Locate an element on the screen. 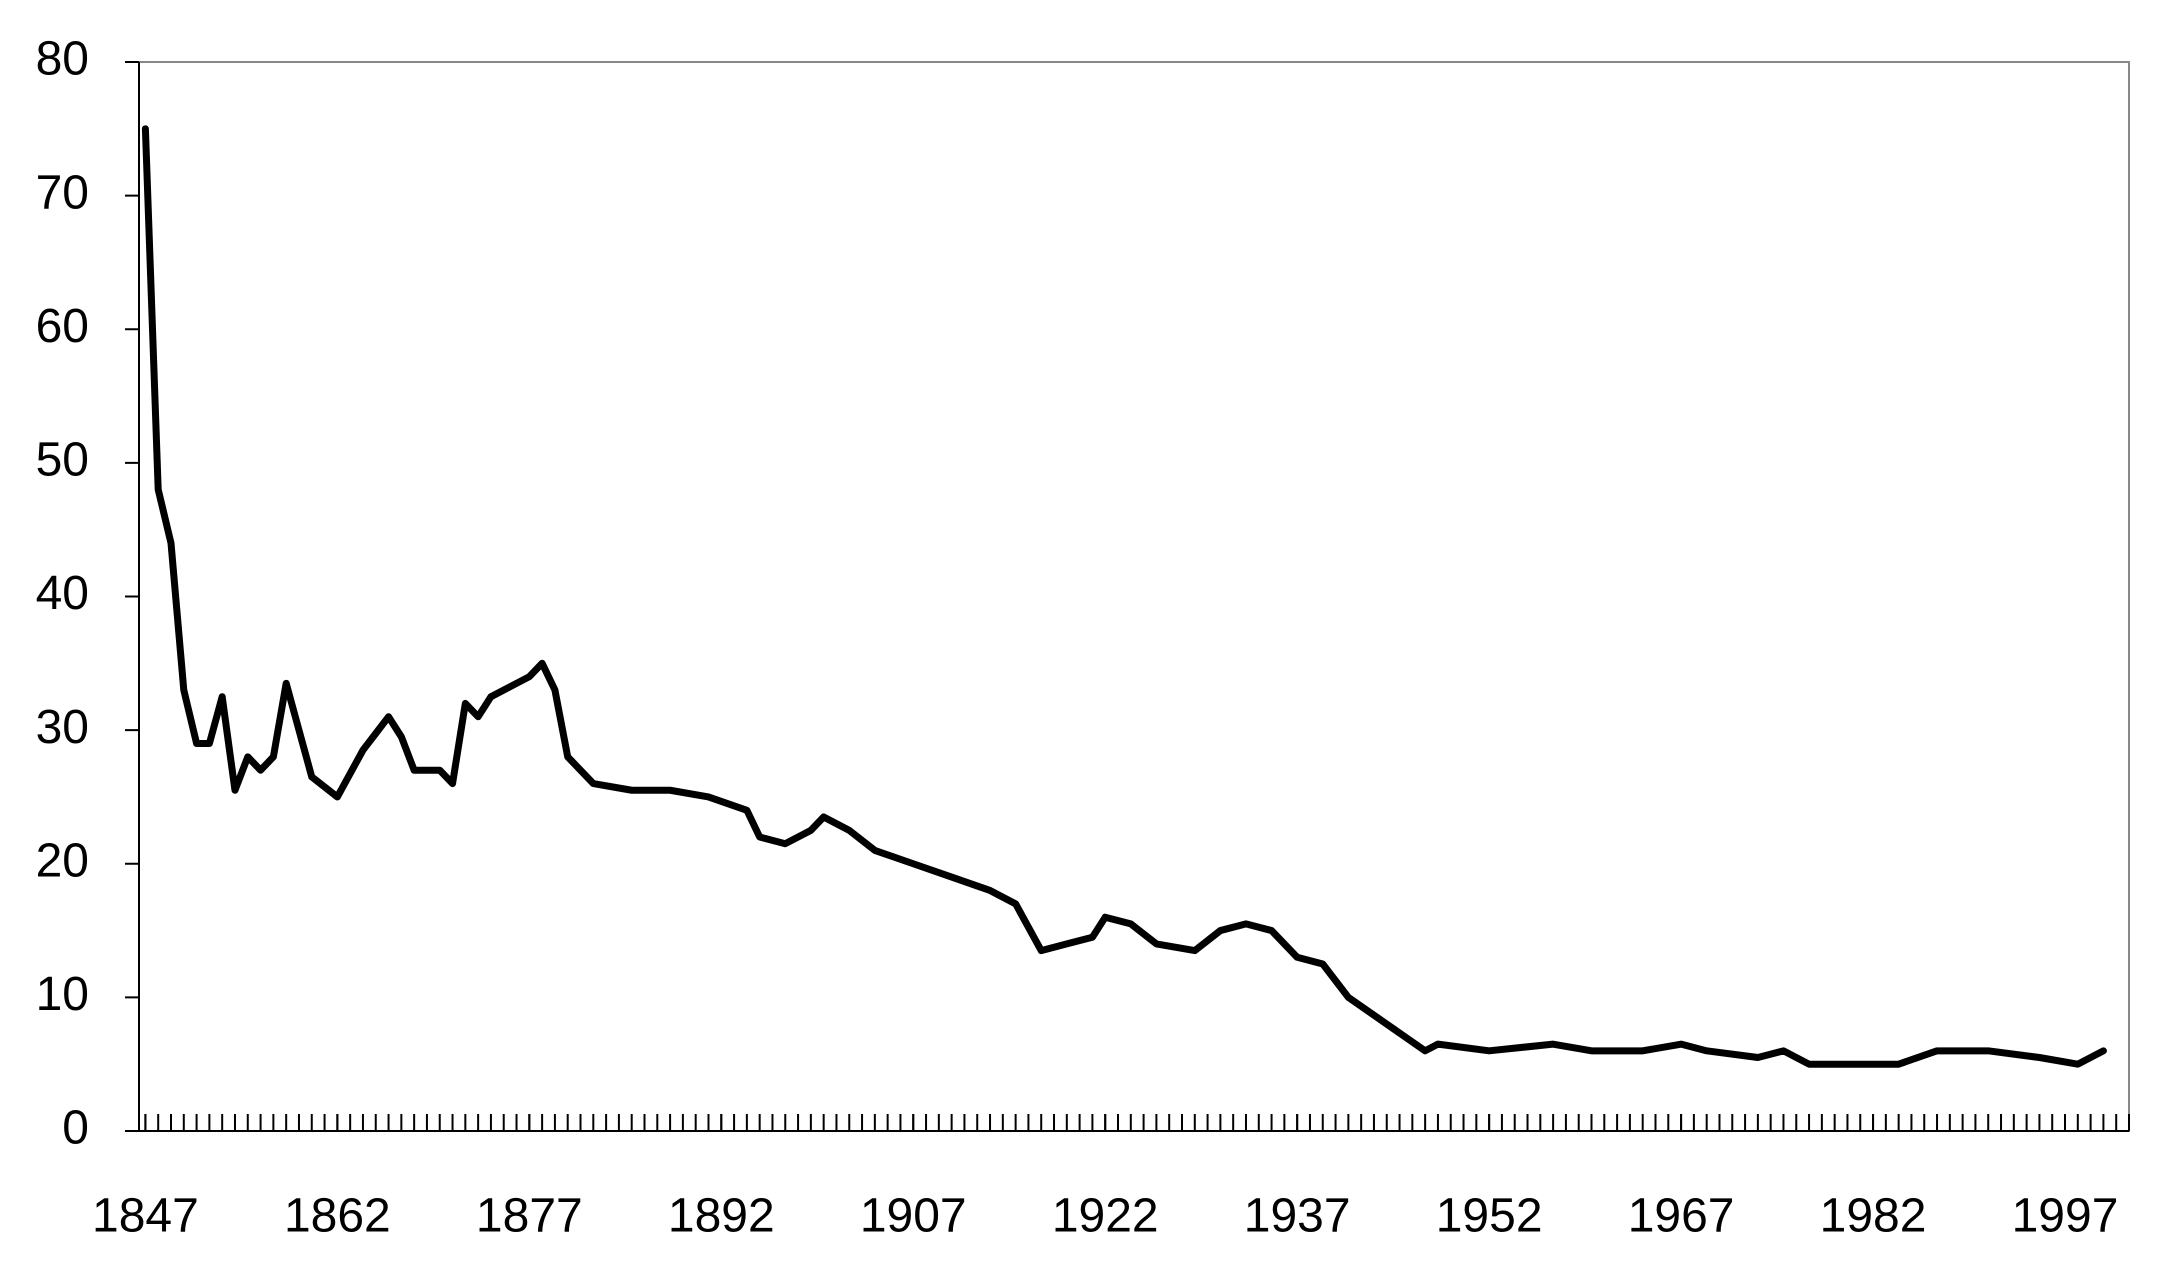  x-tick-label: 1847 is located at coordinates (145, 1216).